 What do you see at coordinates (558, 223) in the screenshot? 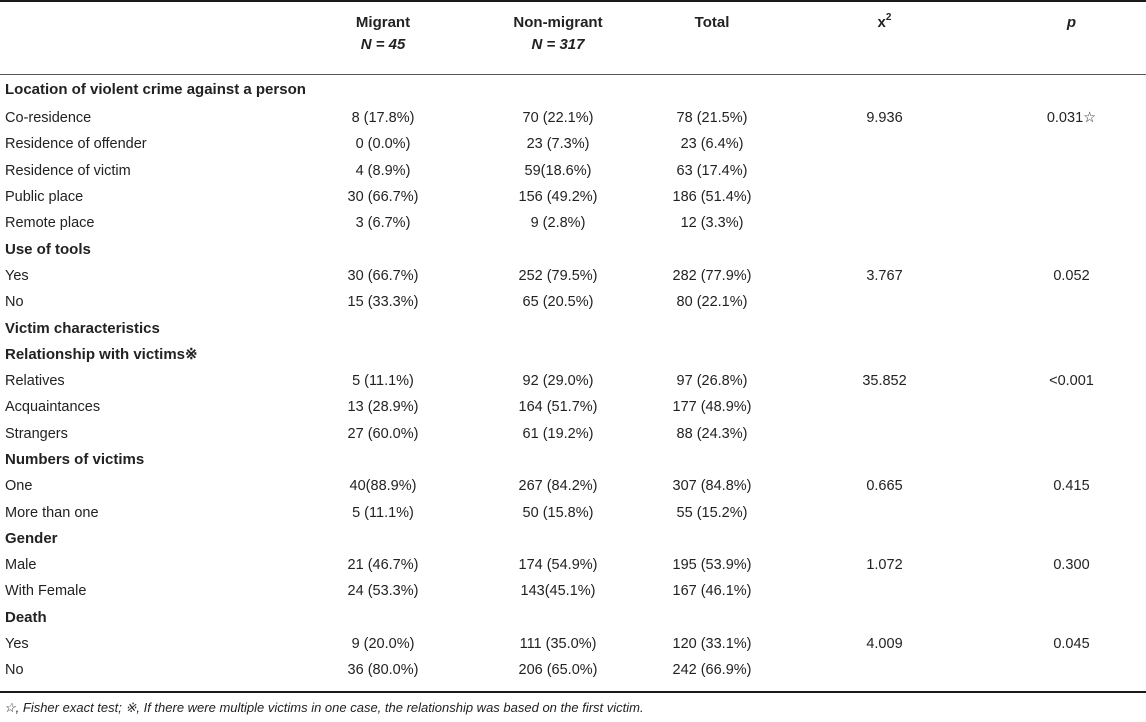
I see `nonmigrant-cell: 9 (2.8%)` at bounding box center [558, 223].